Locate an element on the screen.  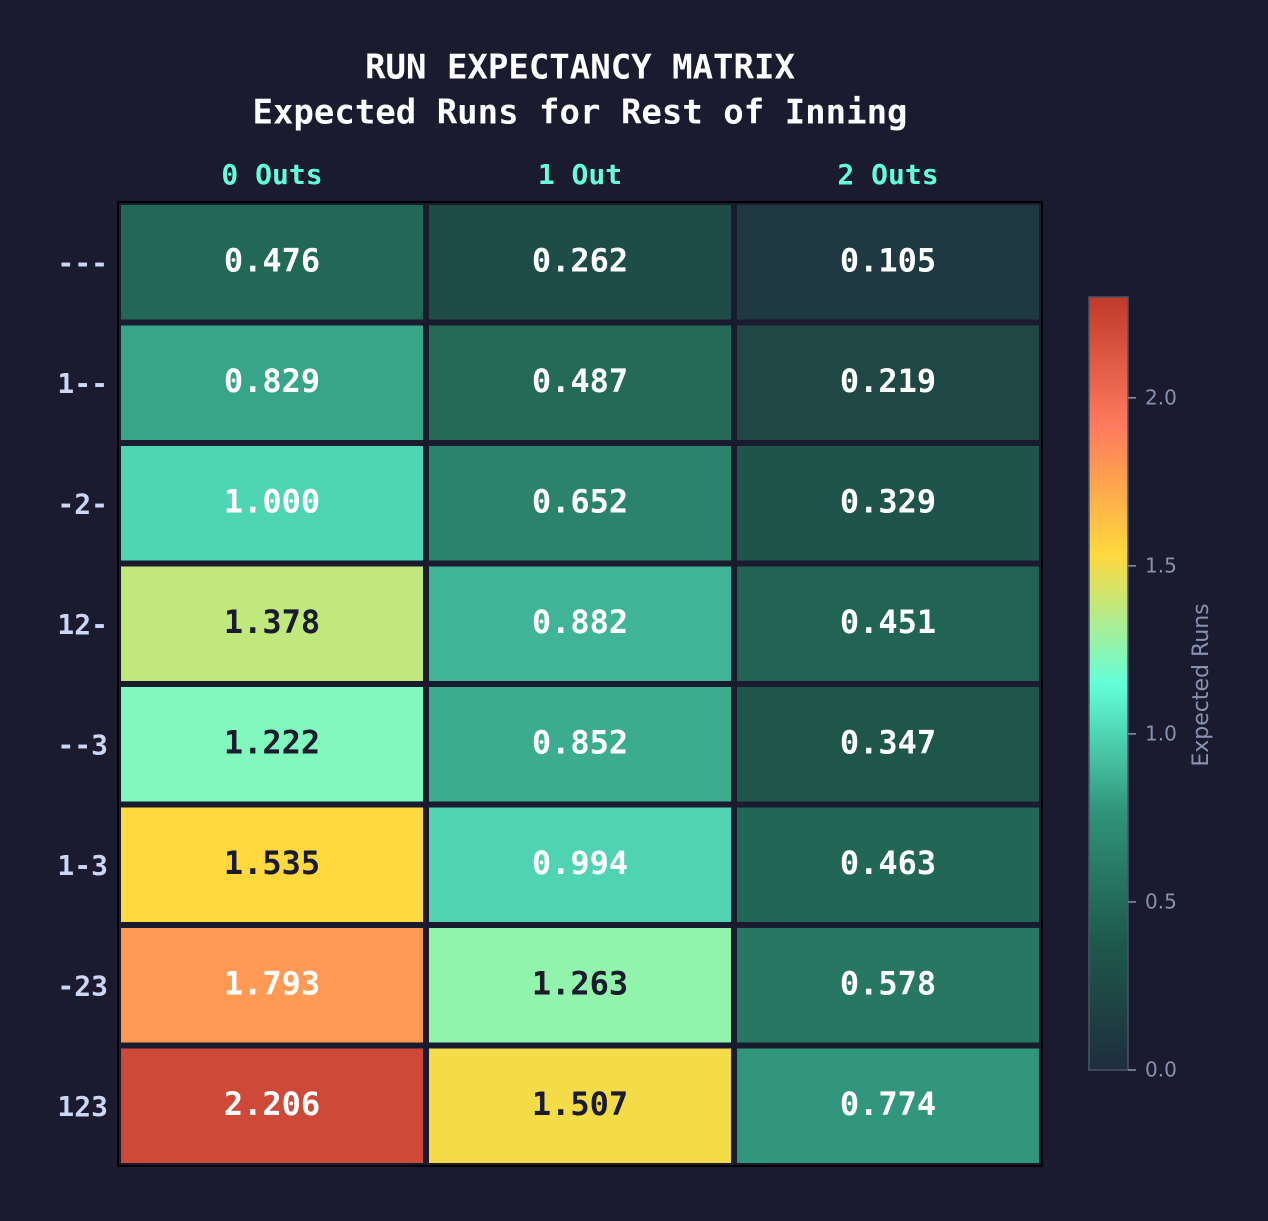
colorbar-tick-label: 0.0 is located at coordinates (1161, 1070).